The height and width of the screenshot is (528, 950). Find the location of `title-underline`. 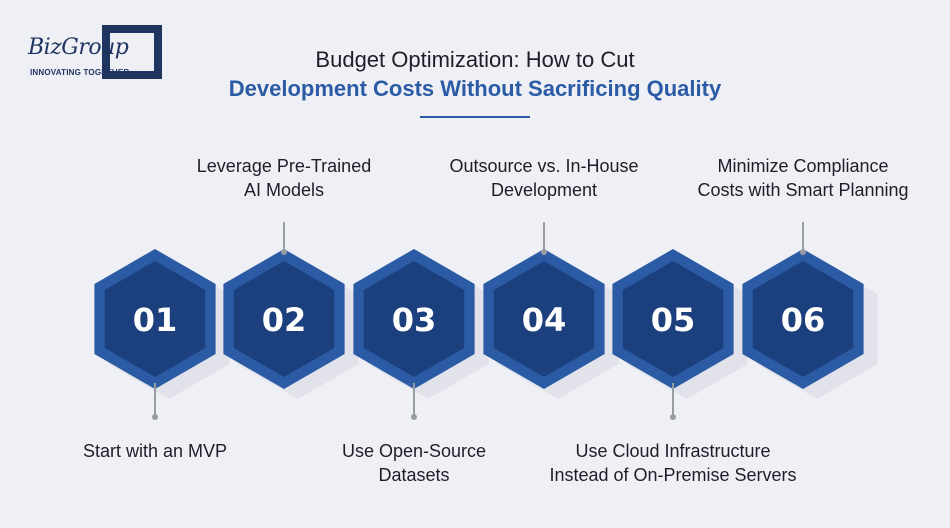

title-underline is located at coordinates (475, 117).